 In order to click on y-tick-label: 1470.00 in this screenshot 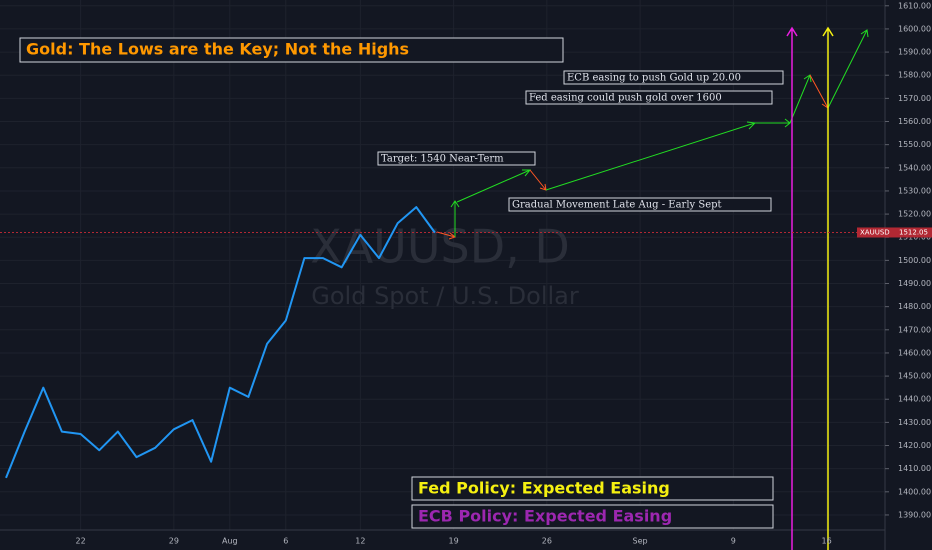, I will do `click(914, 329)`.